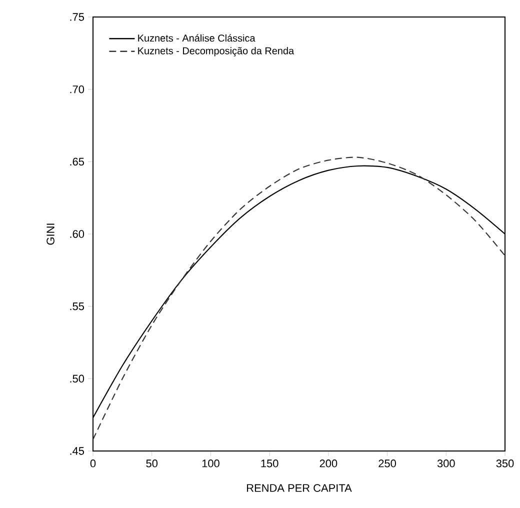 This screenshot has width=520, height=508. I want to click on y-tick-label: .55, so click(77, 306).